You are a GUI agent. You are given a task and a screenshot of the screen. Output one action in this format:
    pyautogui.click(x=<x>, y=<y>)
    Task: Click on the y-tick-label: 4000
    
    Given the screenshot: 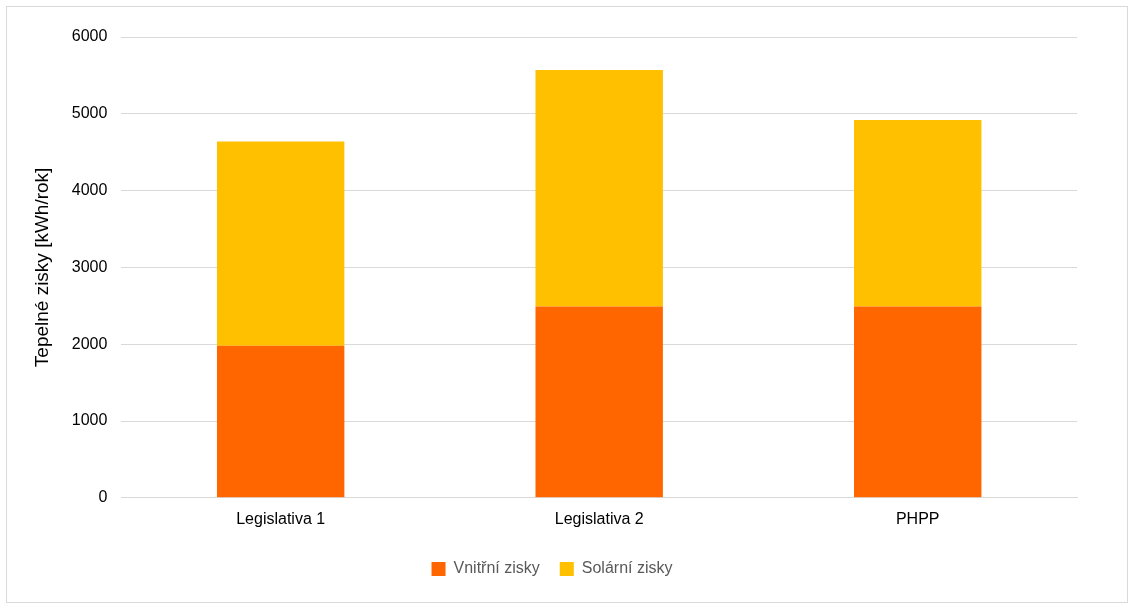 What is the action you would take?
    pyautogui.click(x=89, y=190)
    